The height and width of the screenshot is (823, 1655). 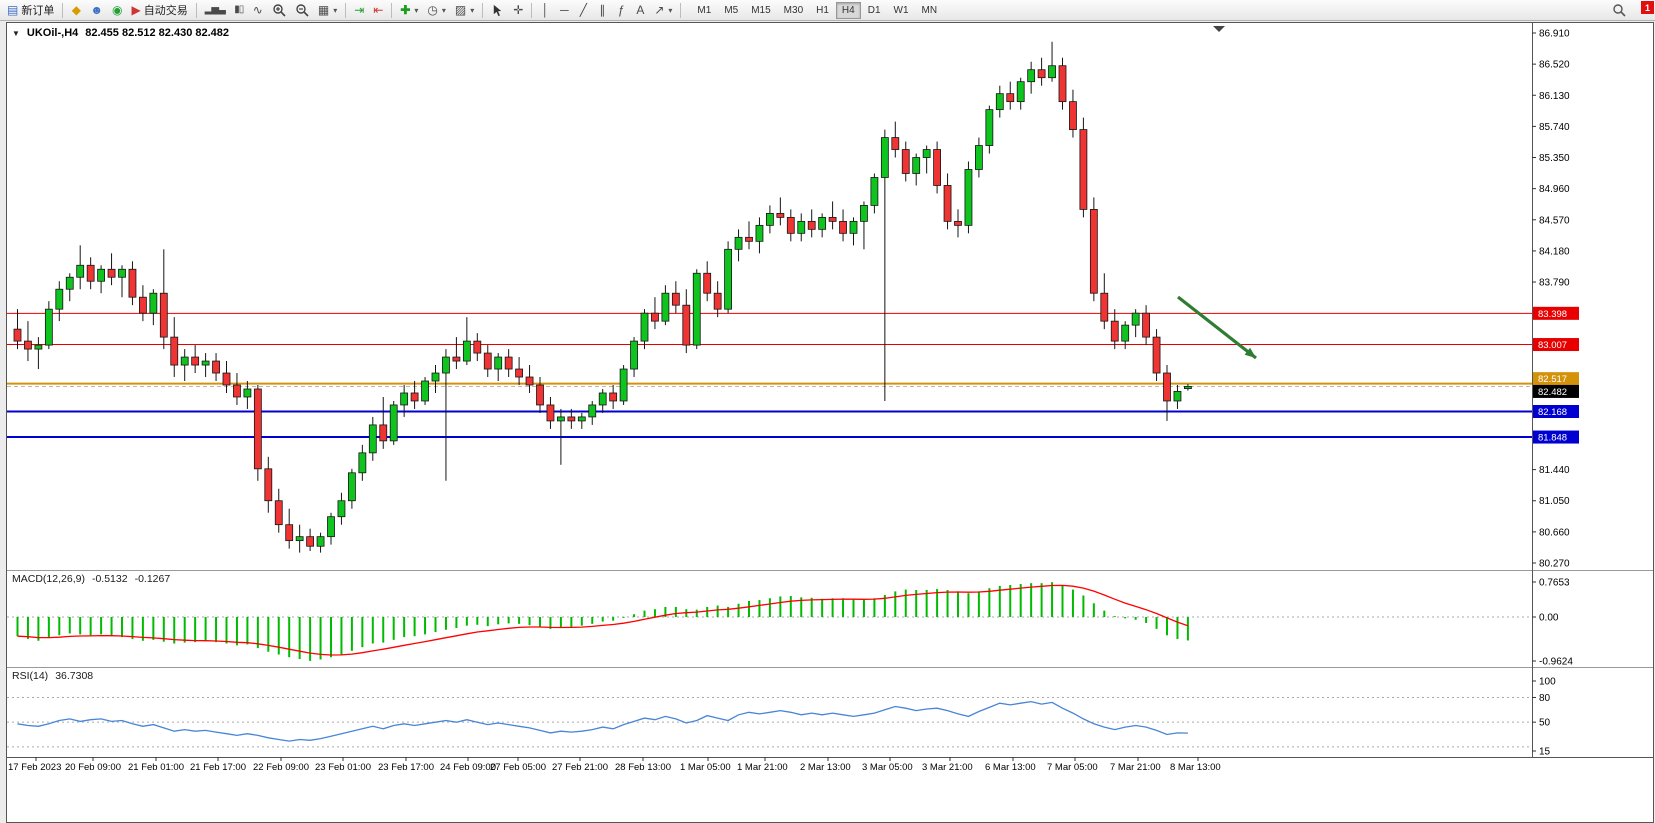 What do you see at coordinates (152, 579) in the screenshot?
I see `macd-value-signal: -0.1267` at bounding box center [152, 579].